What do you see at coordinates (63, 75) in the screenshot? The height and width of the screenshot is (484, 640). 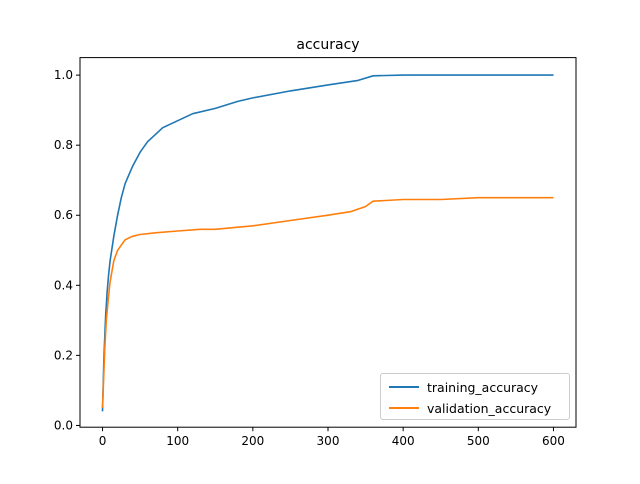 I see `y-tick-label: 1.0` at bounding box center [63, 75].